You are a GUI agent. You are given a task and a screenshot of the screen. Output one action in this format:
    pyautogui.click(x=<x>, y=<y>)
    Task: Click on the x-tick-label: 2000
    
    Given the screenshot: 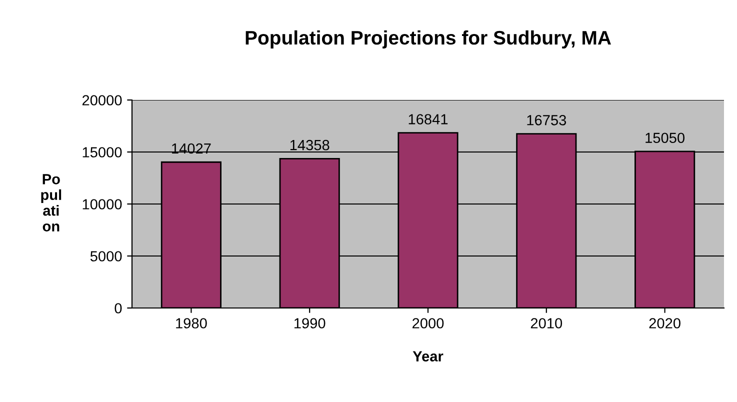 What is the action you would take?
    pyautogui.click(x=428, y=323)
    